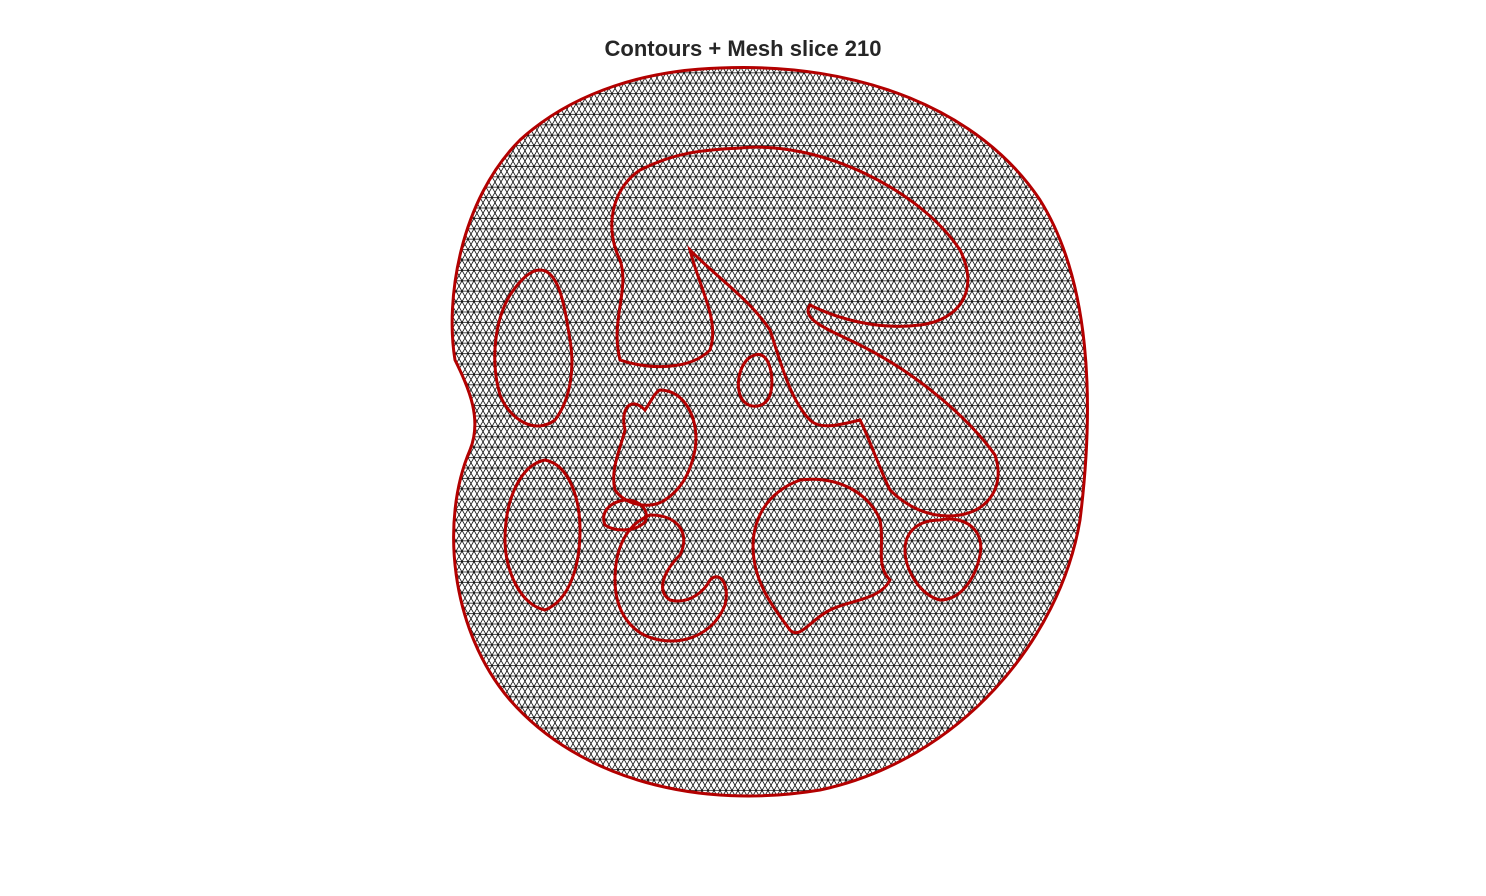 This screenshot has height=896, width=1486. I want to click on lower-right-contour, so click(943, 559).